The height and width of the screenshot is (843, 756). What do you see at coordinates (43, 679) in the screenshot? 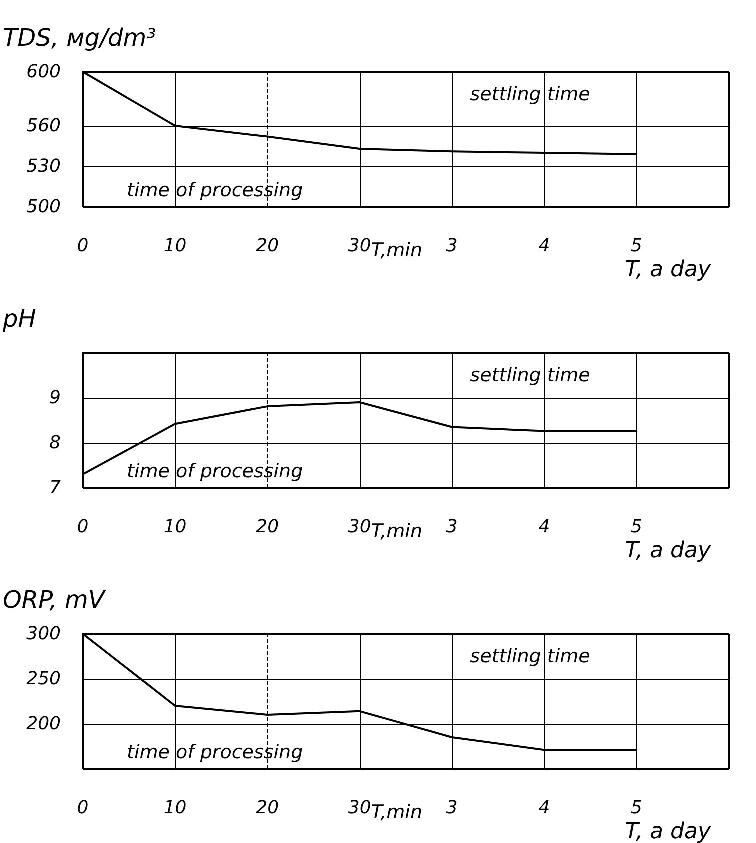
I see `y-tick-label: 250` at bounding box center [43, 679].